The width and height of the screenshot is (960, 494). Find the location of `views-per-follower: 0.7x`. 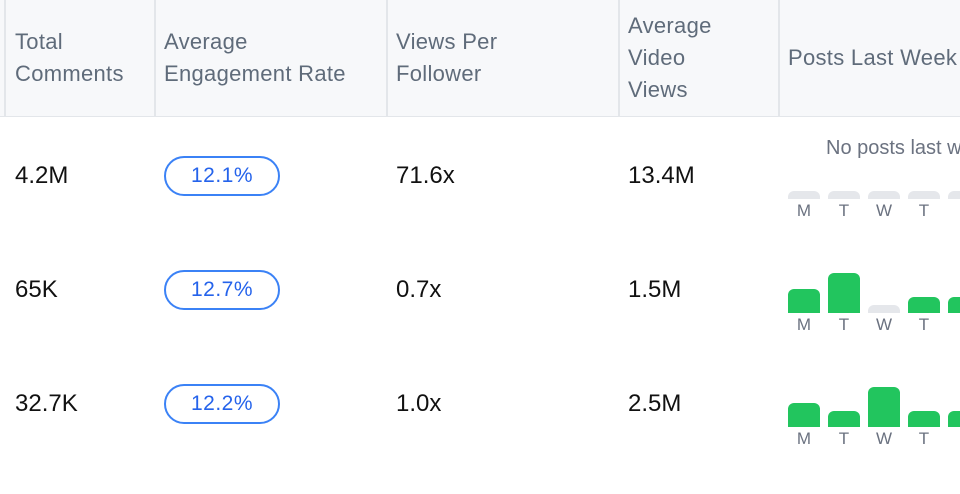

views-per-follower: 0.7x is located at coordinates (419, 289).